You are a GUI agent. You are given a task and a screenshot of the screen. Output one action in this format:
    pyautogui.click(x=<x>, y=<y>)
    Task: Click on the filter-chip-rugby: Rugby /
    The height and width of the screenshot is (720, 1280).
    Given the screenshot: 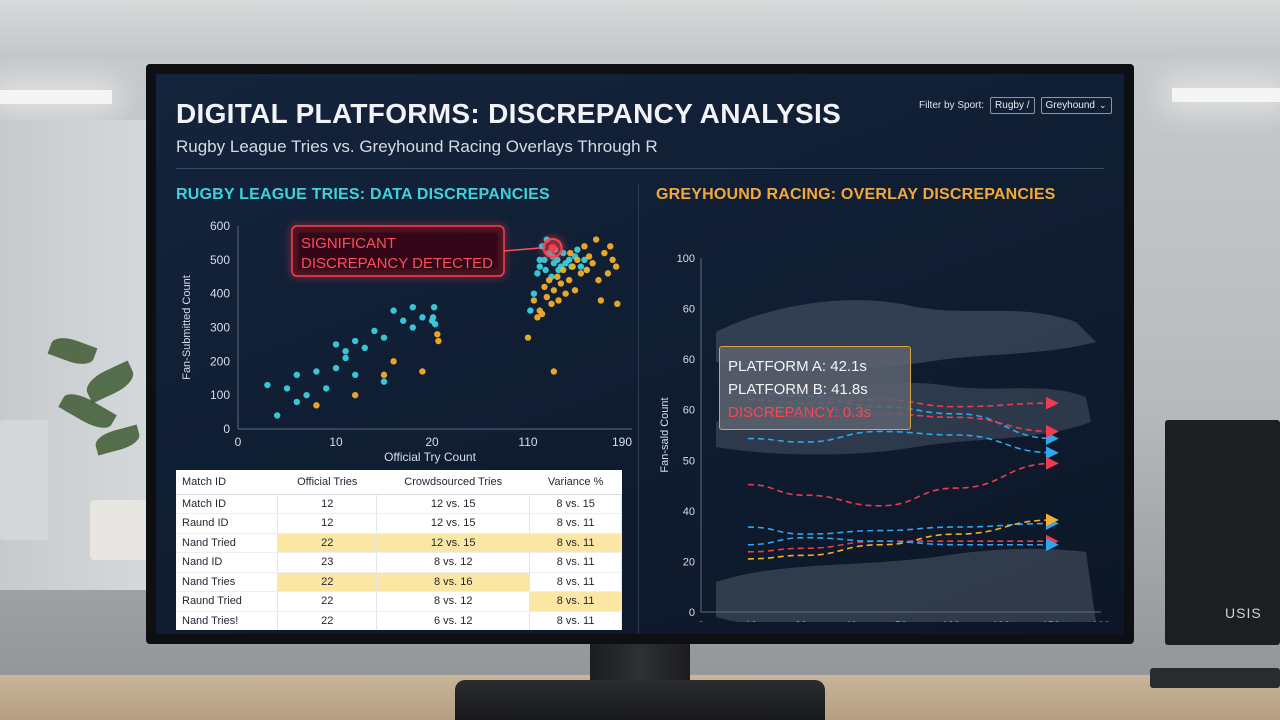 What is the action you would take?
    pyautogui.click(x=1012, y=105)
    